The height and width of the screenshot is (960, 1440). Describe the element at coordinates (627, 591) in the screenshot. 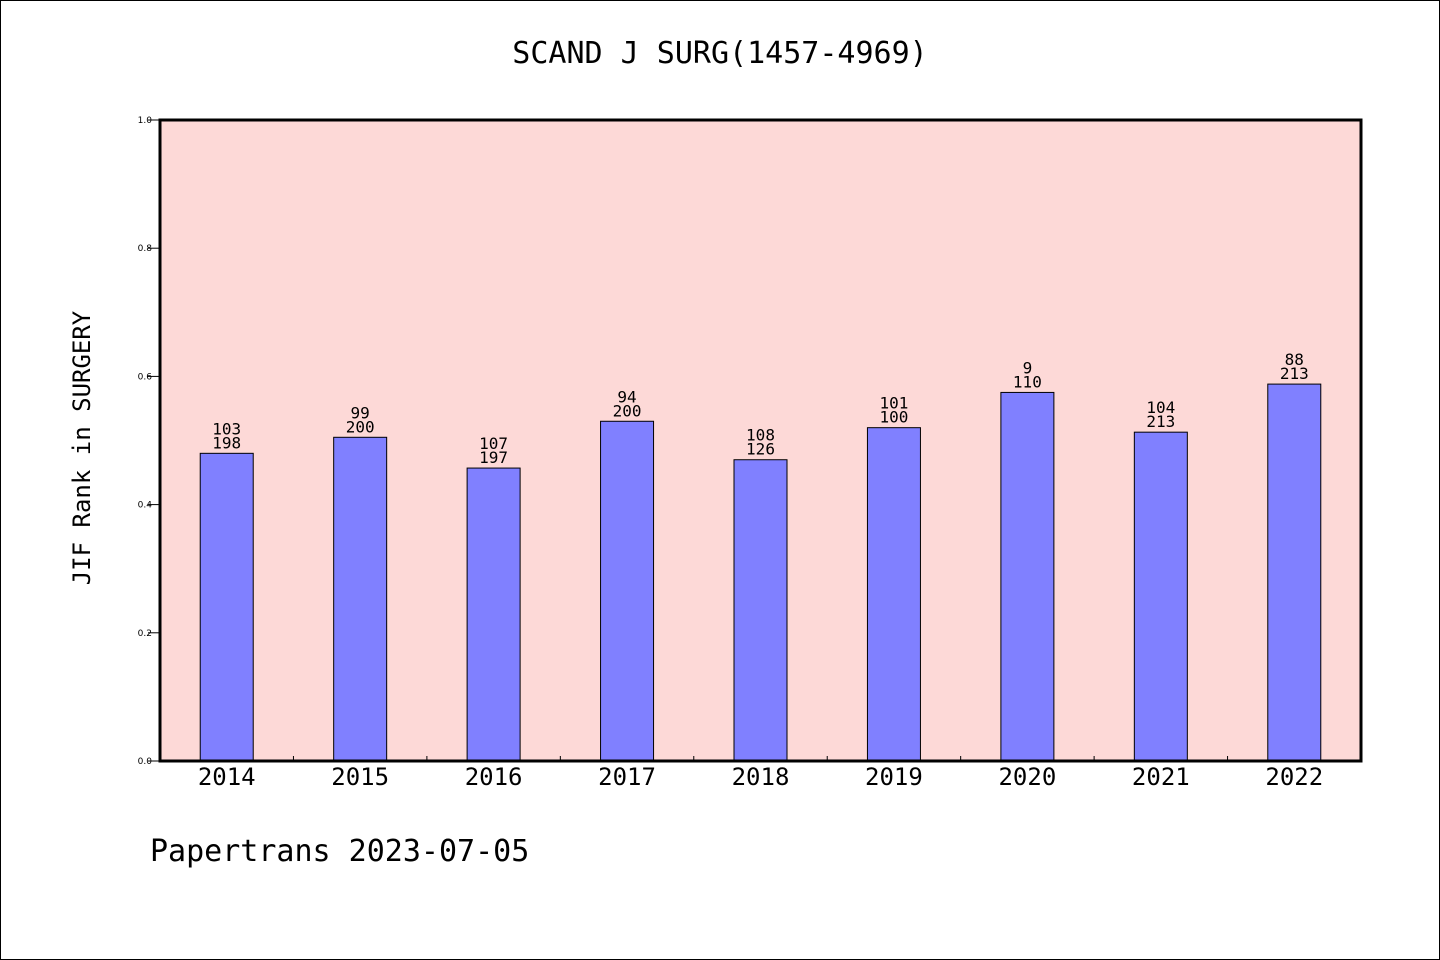

I see `bar-2017` at that location.